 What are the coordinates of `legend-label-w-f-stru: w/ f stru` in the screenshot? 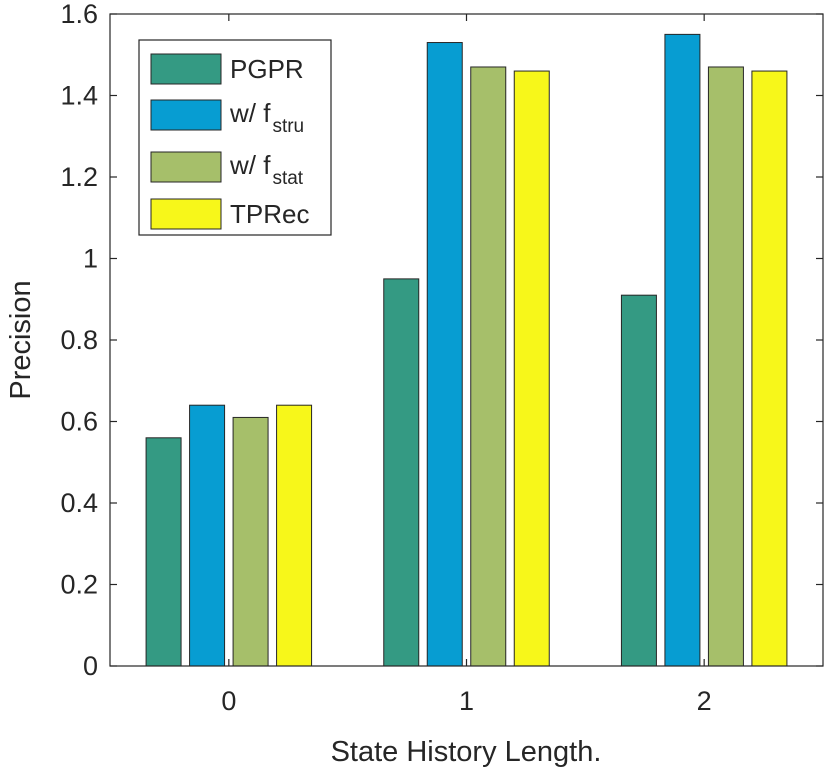 It's located at (266, 117).